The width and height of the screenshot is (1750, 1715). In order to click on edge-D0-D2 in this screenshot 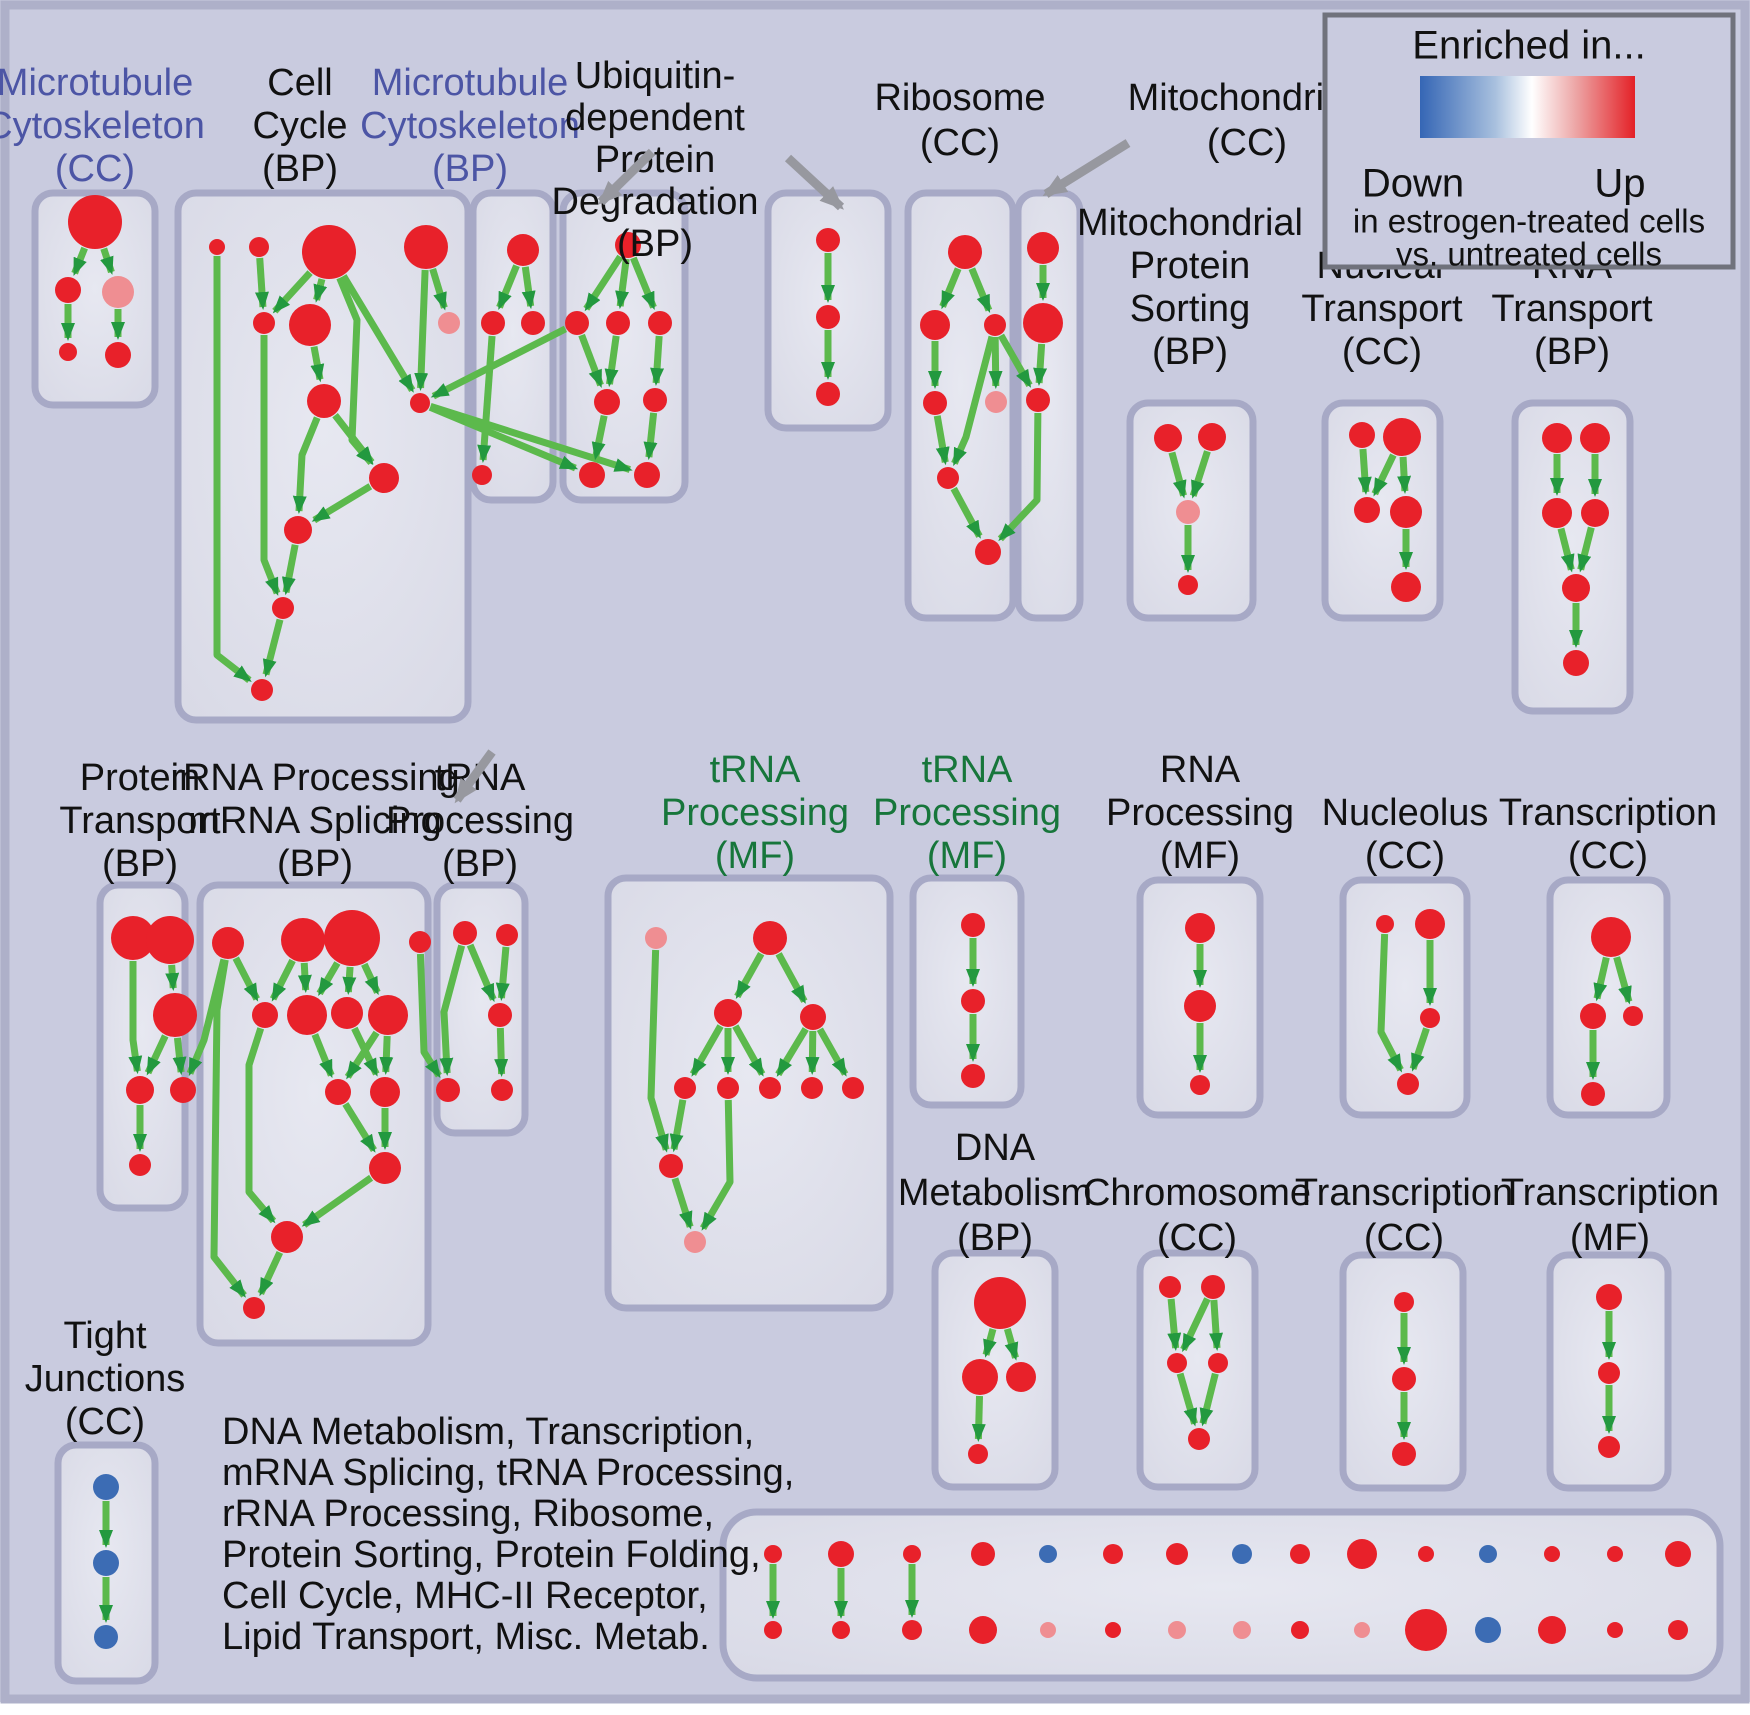, I will do `click(1011, 1344)`.